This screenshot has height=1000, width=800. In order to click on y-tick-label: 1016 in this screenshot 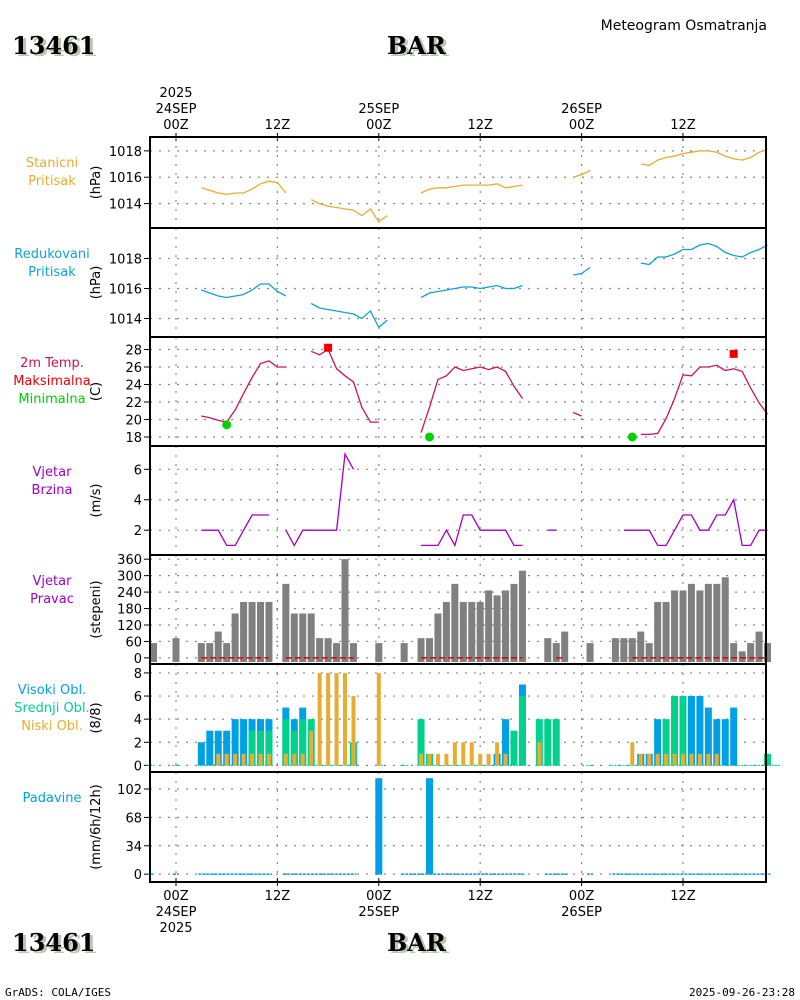, I will do `click(125, 178)`.